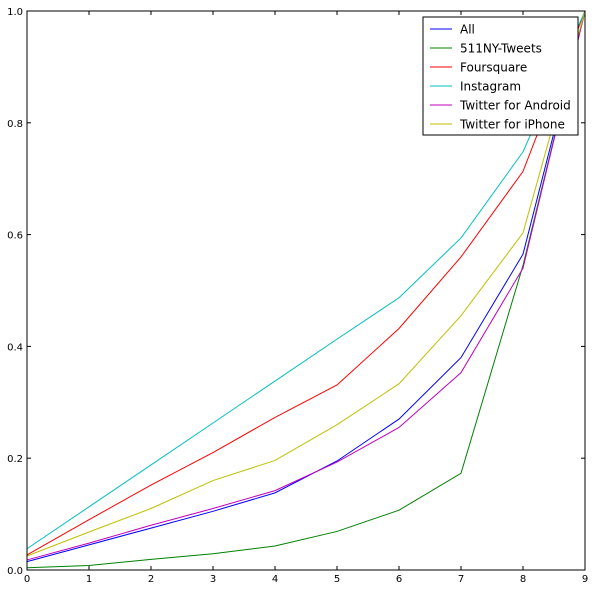 This screenshot has height=591, width=595. I want to click on legend-label-1: 511NY-Tweets, so click(501, 49).